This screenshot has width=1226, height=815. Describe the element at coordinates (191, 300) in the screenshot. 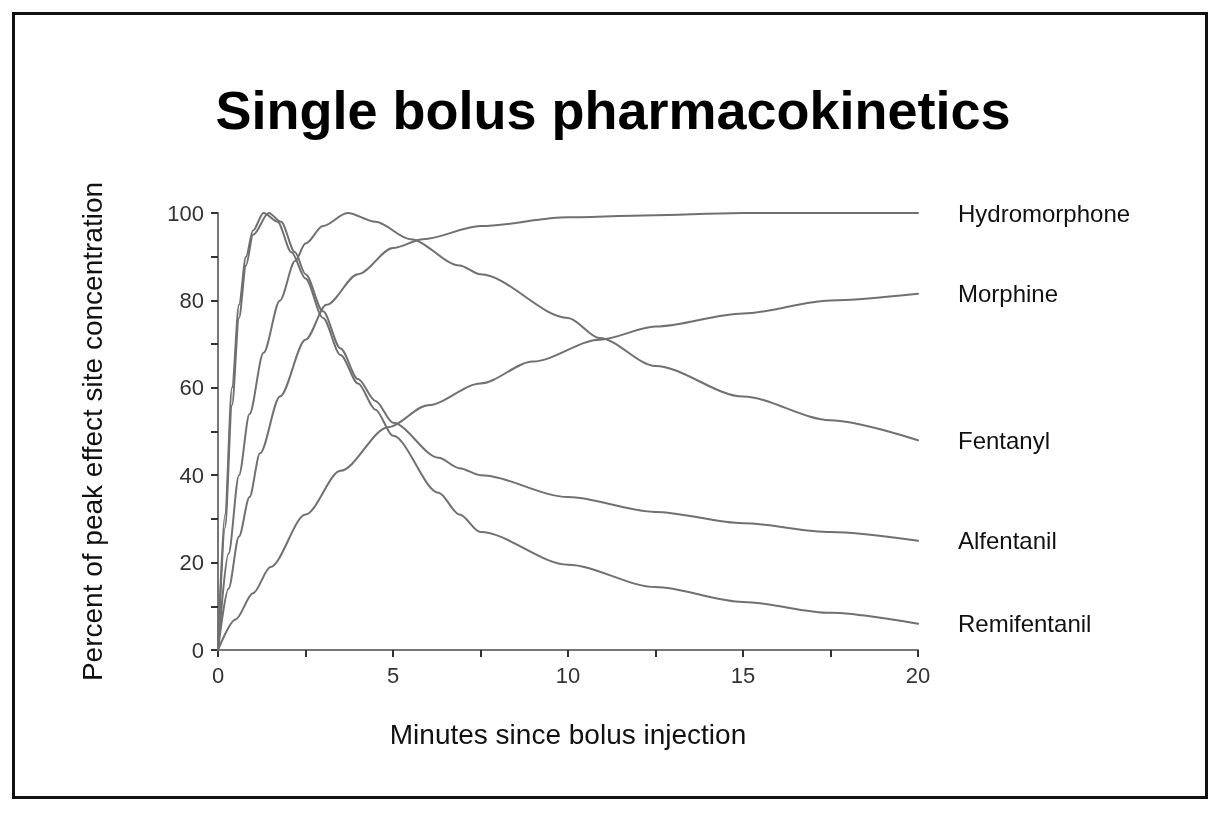

I see `y-tick-label: 80` at that location.